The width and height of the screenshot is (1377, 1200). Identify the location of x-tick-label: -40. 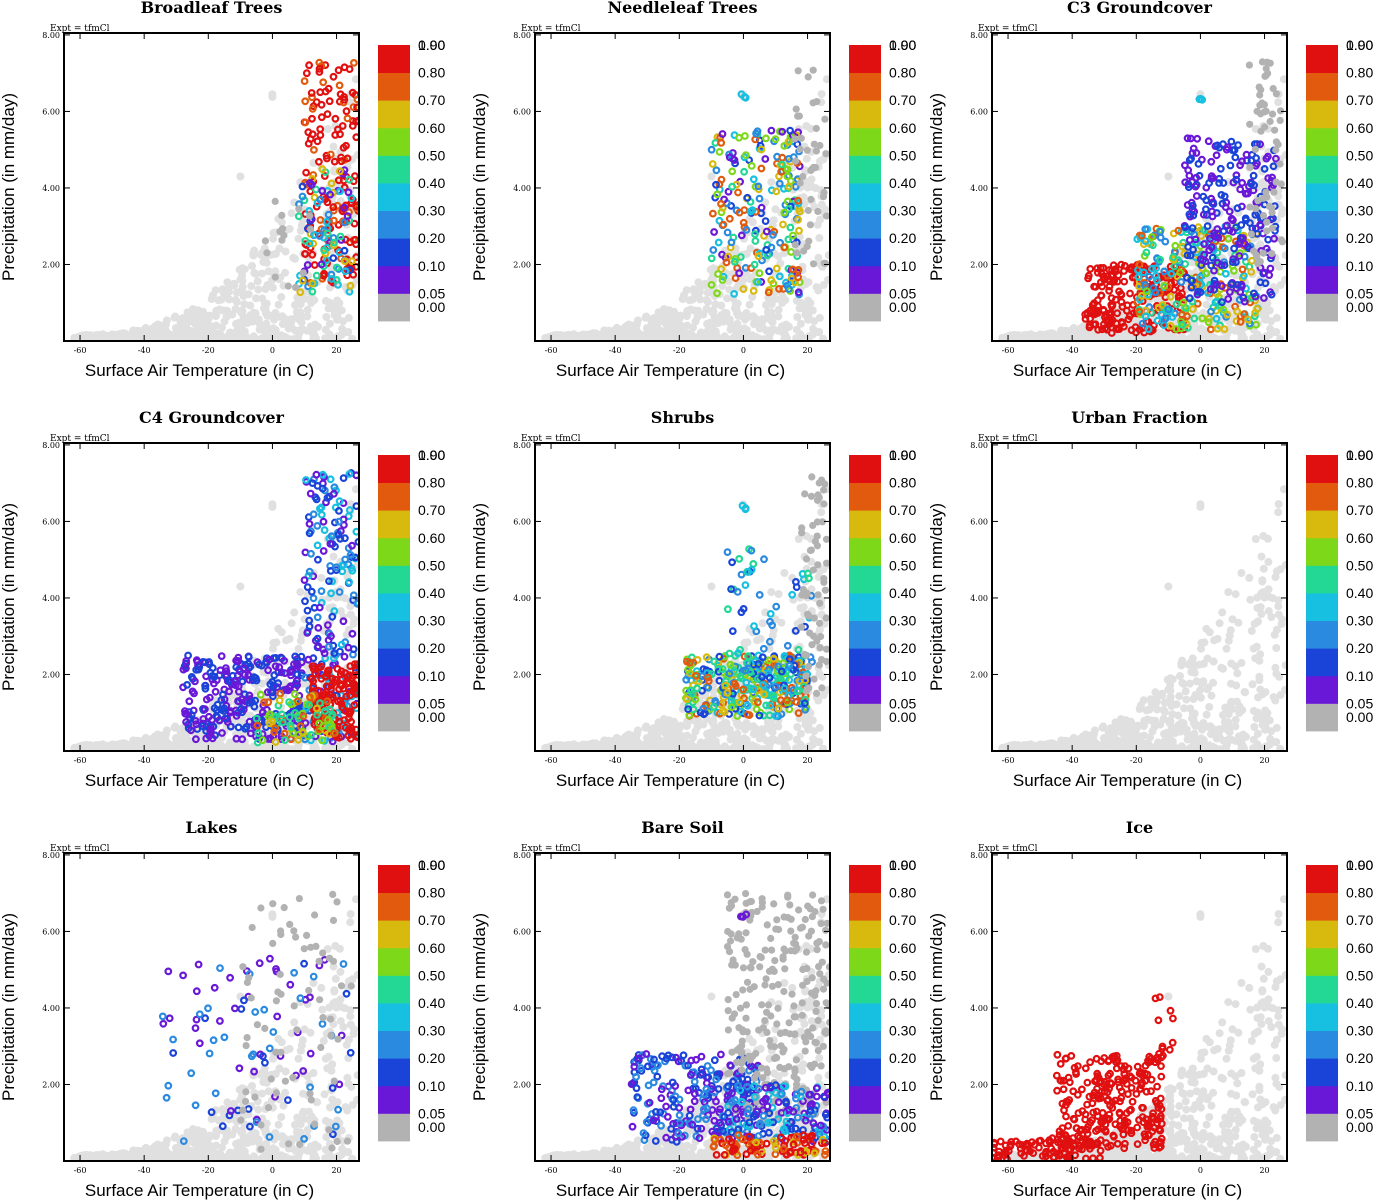
(615, 350).